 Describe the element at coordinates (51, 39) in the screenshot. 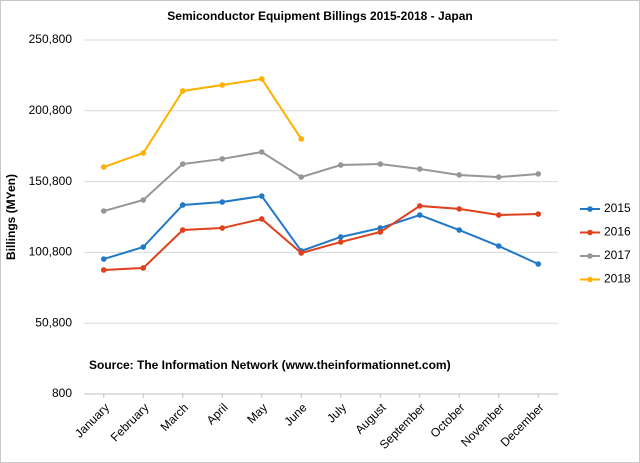

I see `y-tick-label: 250,800` at that location.